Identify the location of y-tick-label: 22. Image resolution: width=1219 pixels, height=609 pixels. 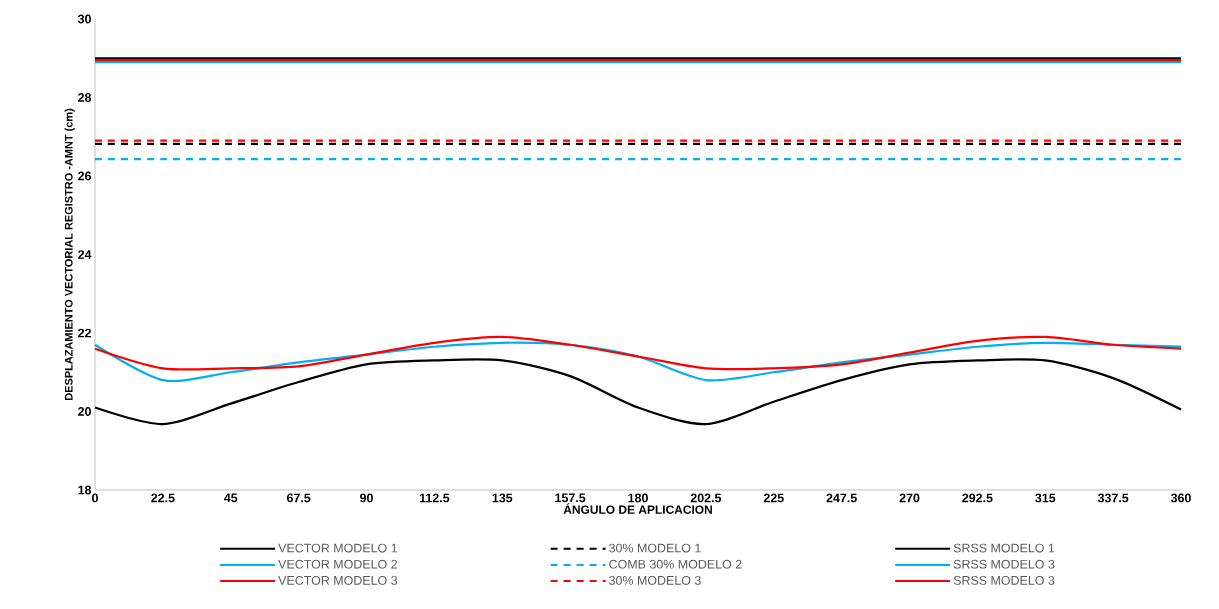
(84, 333).